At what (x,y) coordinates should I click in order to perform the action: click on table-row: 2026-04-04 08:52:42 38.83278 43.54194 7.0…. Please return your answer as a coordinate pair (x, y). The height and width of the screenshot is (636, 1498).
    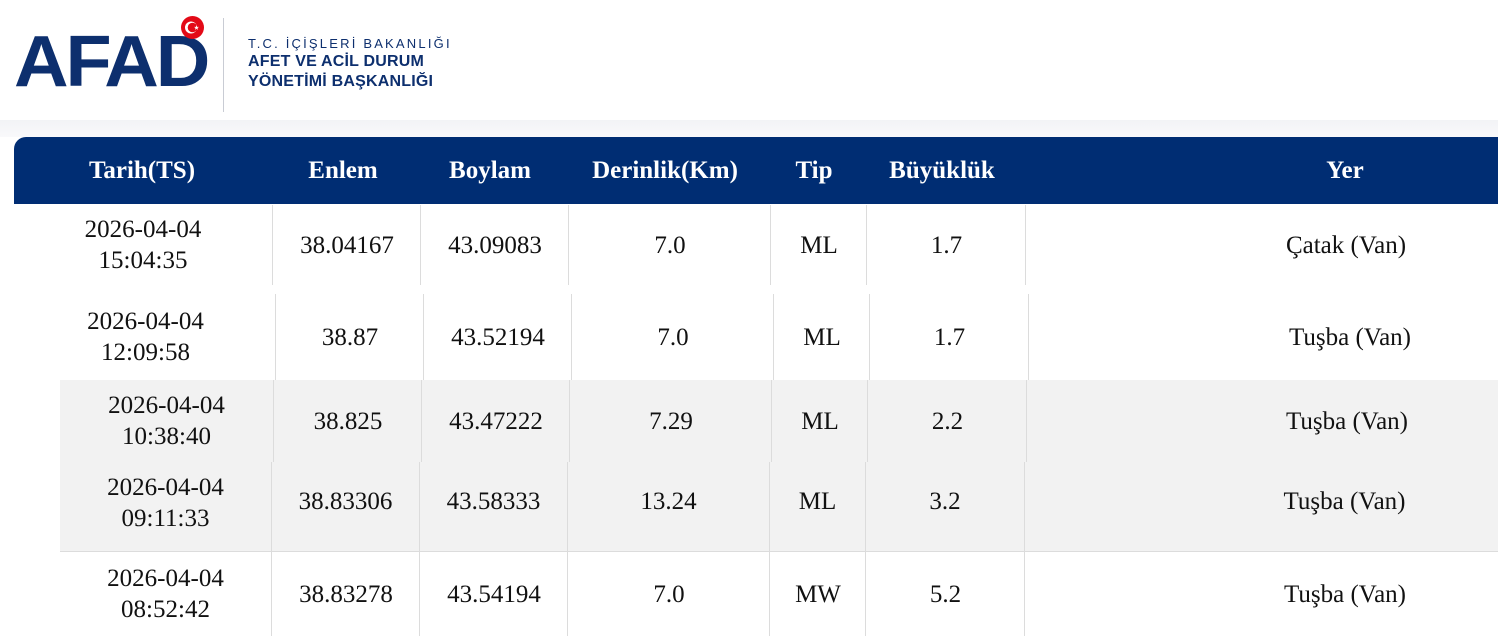
    Looking at the image, I should click on (779, 594).